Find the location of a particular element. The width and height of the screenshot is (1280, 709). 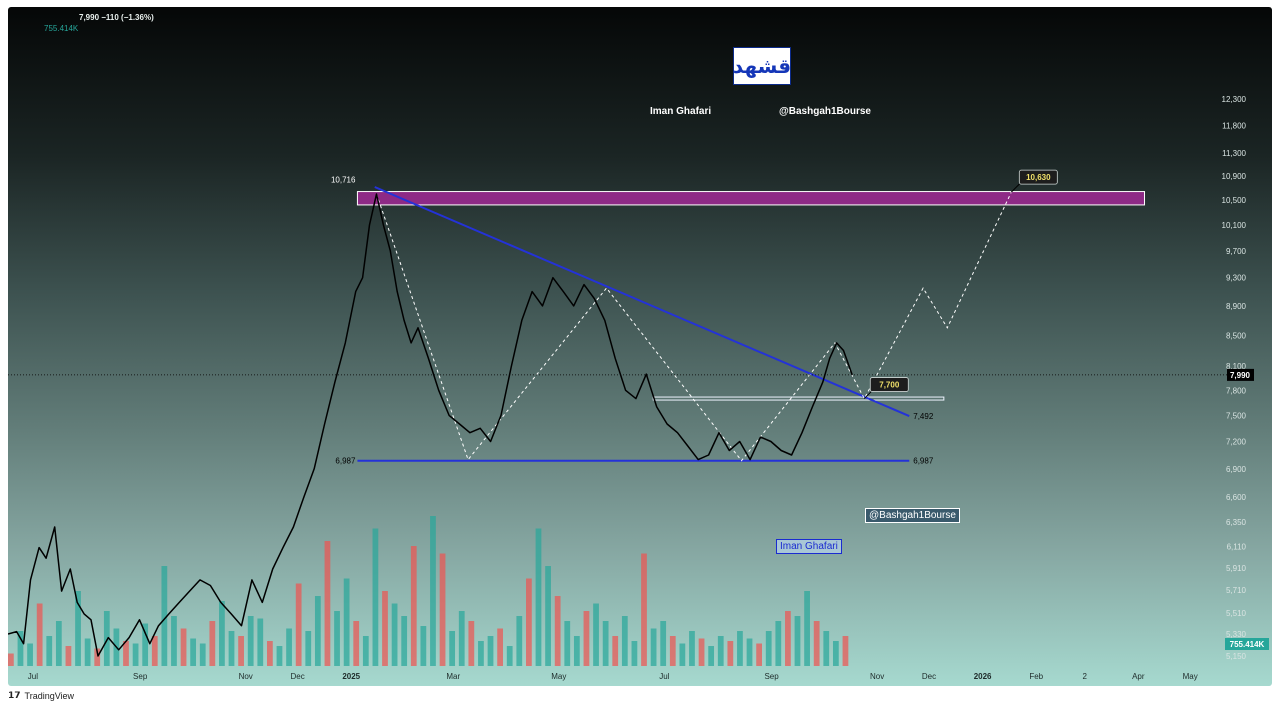

y-tick-label: 5,330 is located at coordinates (1236, 634).